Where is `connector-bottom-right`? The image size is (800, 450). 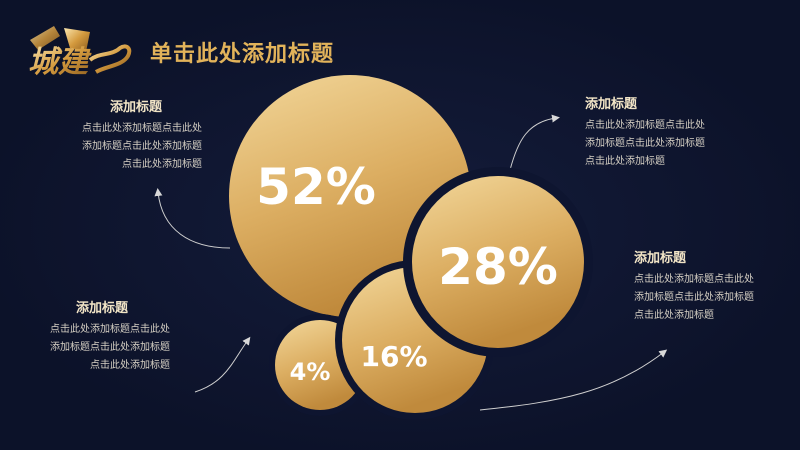 connector-bottom-right is located at coordinates (573, 380).